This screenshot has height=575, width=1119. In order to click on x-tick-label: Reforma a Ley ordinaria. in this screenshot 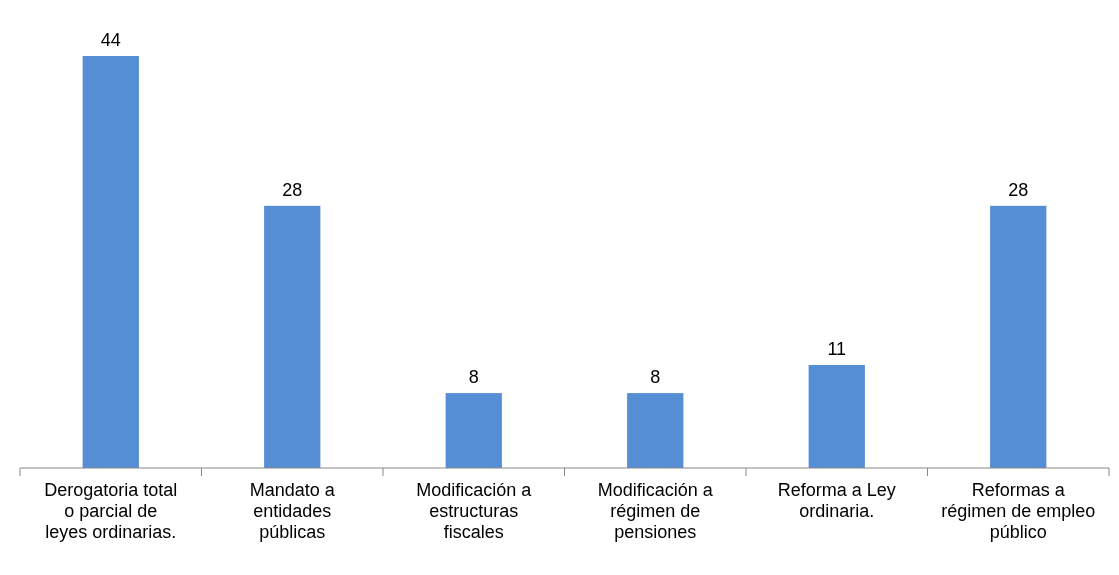, I will do `click(836, 500)`.